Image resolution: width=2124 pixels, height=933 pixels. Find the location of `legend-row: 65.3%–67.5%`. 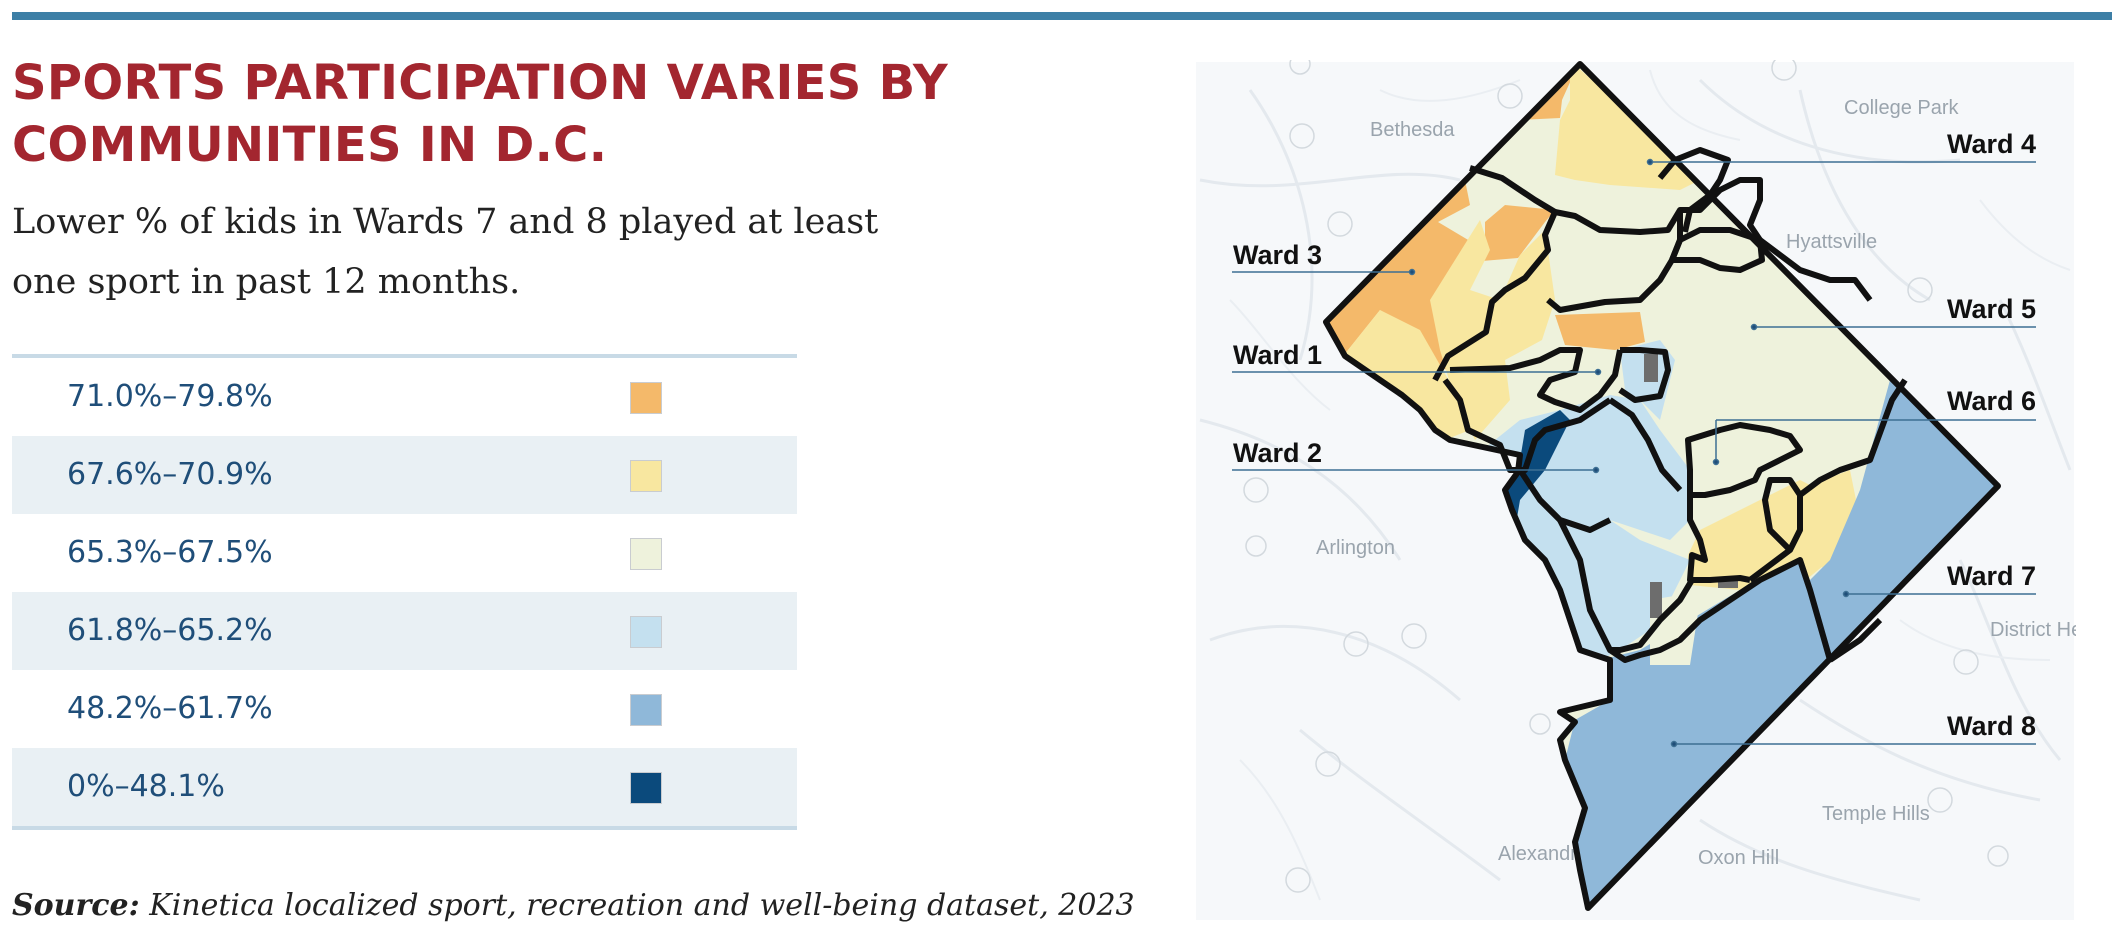

legend-row: 65.3%–67.5% is located at coordinates (404, 553).